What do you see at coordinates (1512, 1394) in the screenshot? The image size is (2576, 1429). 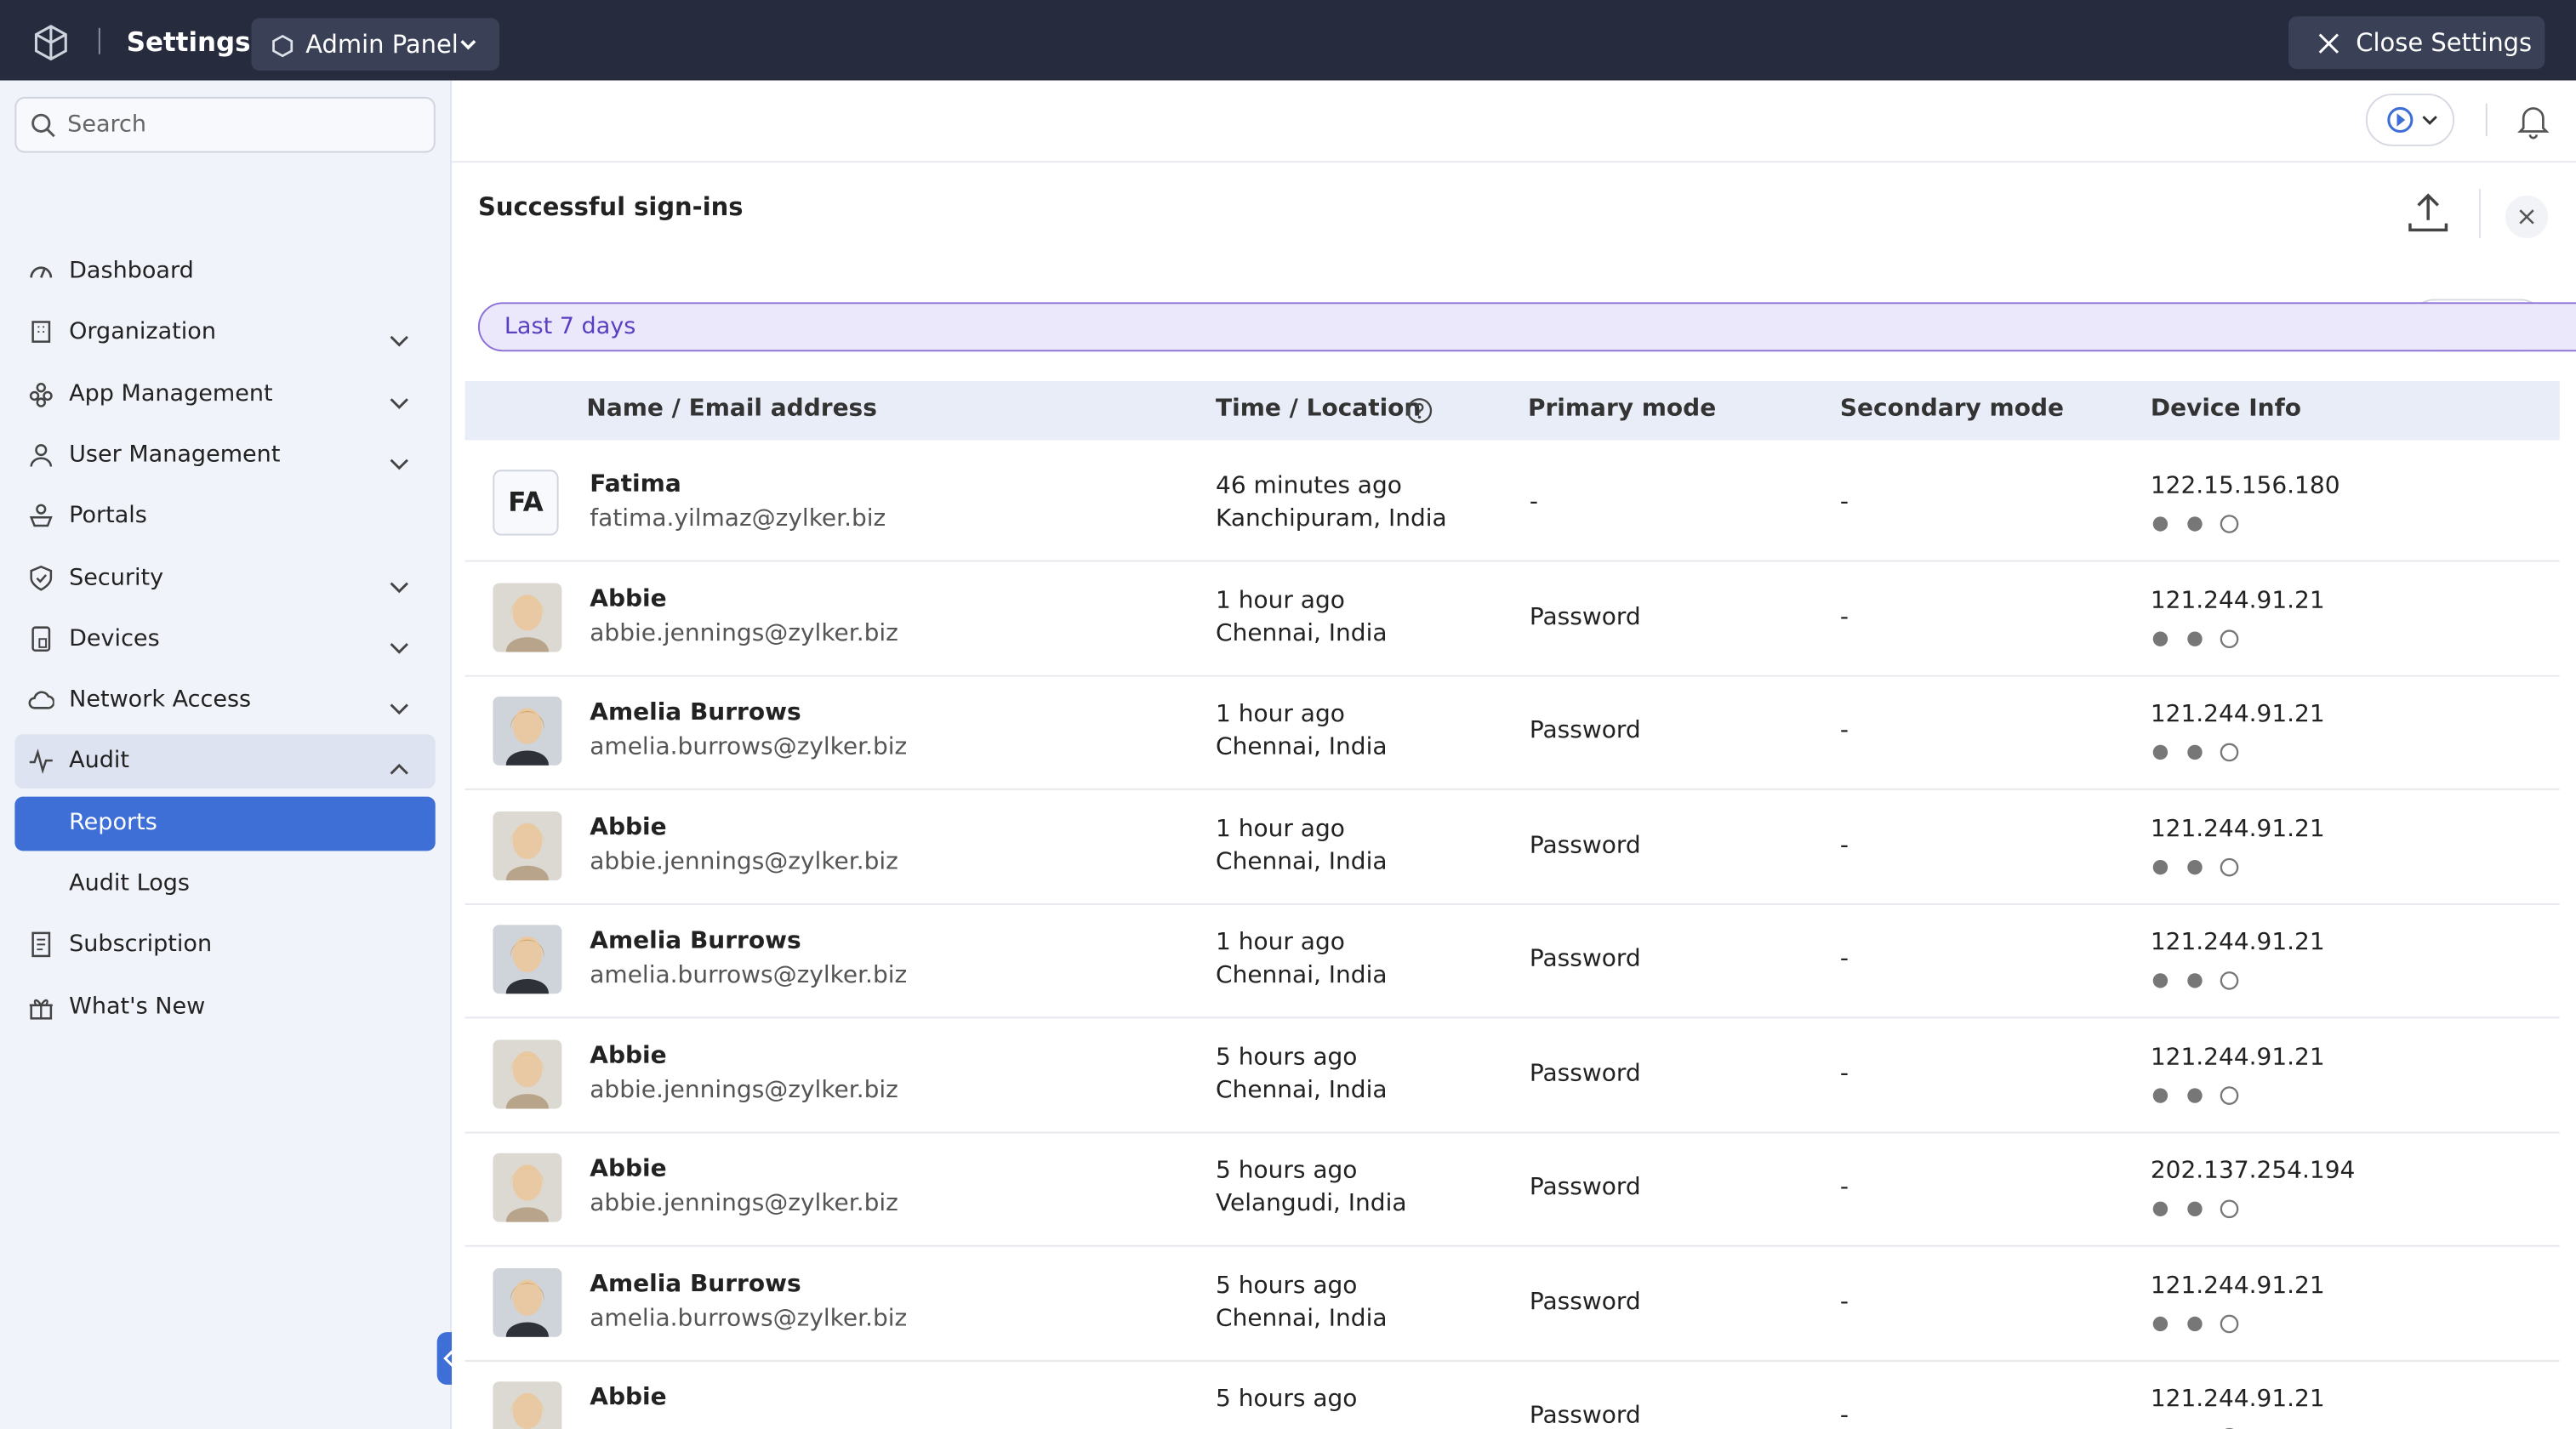 I see `table-row: Abbie 5 hours ago Password - 121.244.91.21` at bounding box center [1512, 1394].